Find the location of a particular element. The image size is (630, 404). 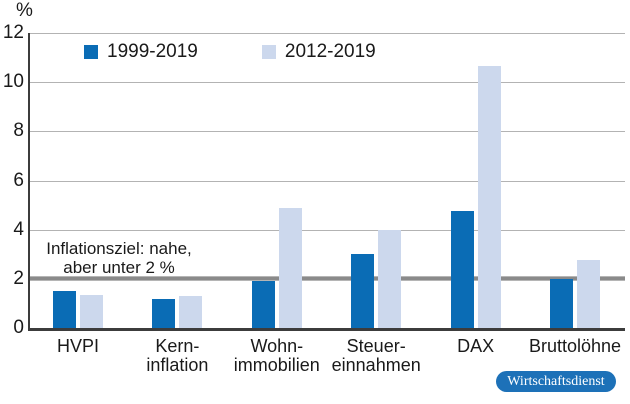

category-label-Steuer-einnahmen: Steuer- einnahmen is located at coordinates (376, 355).